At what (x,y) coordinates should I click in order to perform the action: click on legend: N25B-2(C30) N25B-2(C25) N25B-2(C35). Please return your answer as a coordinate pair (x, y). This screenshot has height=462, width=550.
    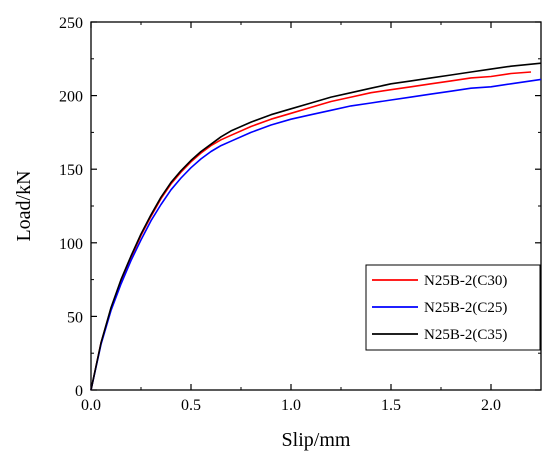
    Looking at the image, I should click on (453, 307).